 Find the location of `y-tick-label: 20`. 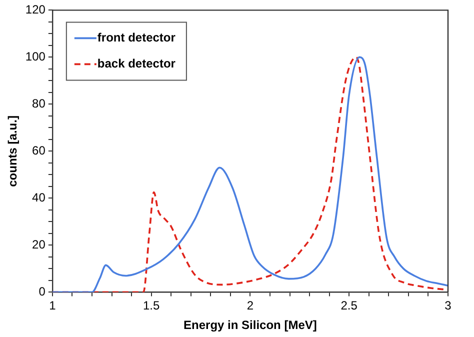

y-tick-label: 20 is located at coordinates (39, 245).